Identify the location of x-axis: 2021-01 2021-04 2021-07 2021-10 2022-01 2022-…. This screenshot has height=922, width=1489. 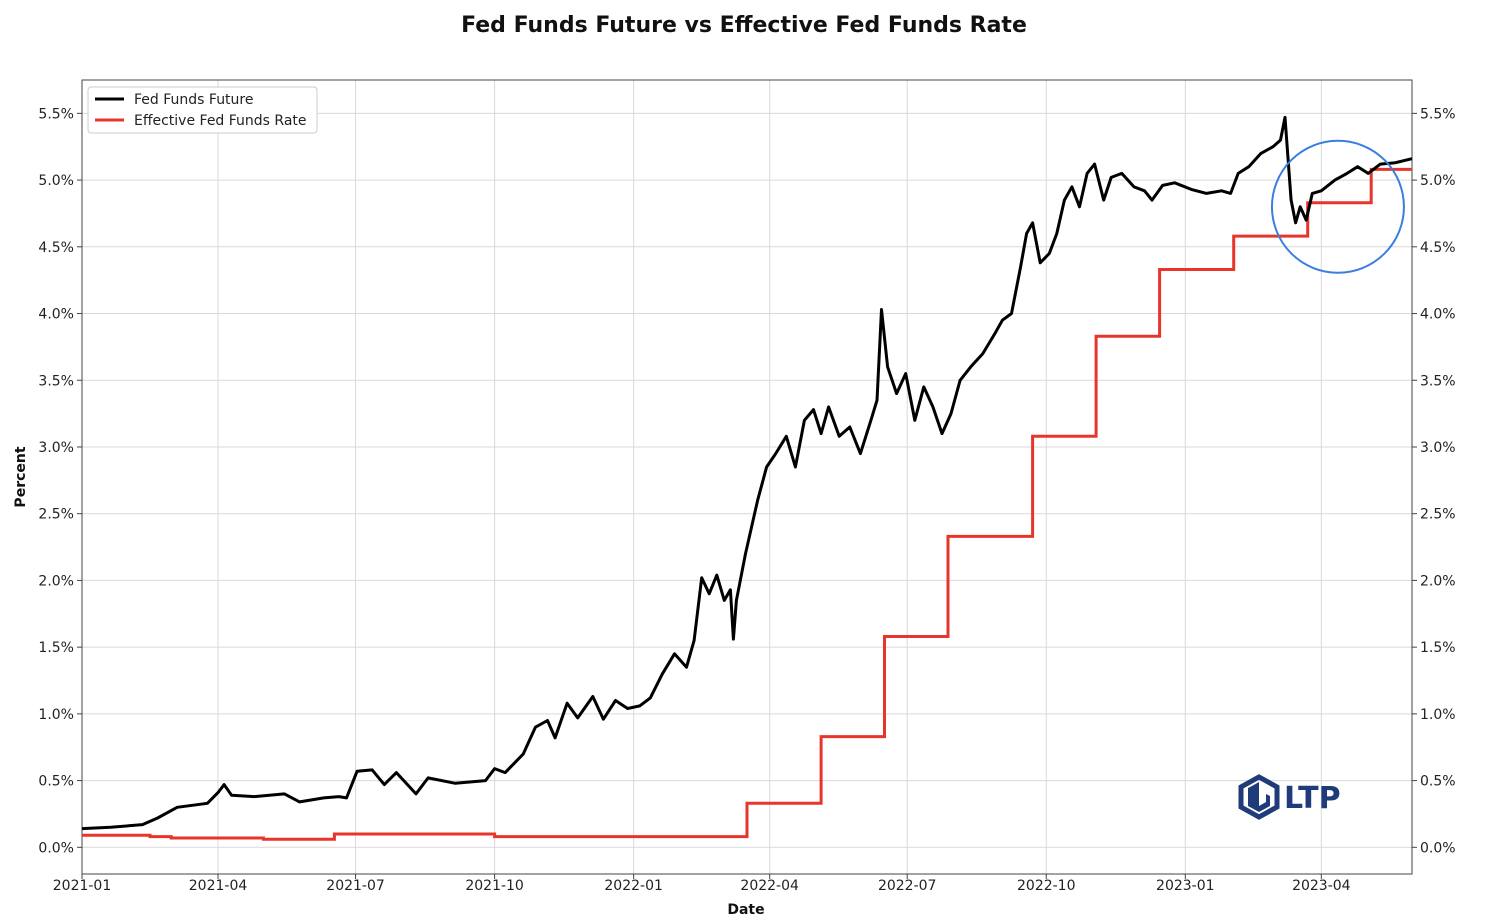
(702, 884).